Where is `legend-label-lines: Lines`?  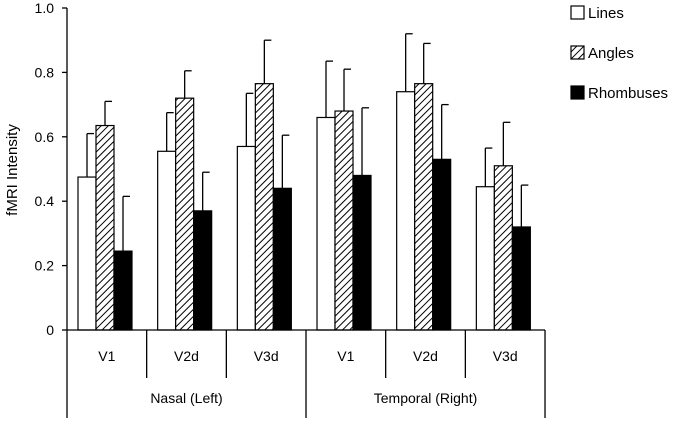
legend-label-lines: Lines is located at coordinates (606, 13).